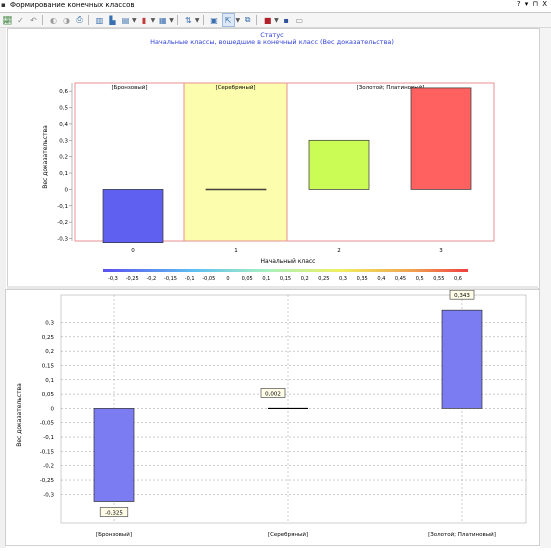 This screenshot has height=551, width=551. What do you see at coordinates (112, 20) in the screenshot?
I see `axes-icon: ▙` at bounding box center [112, 20].